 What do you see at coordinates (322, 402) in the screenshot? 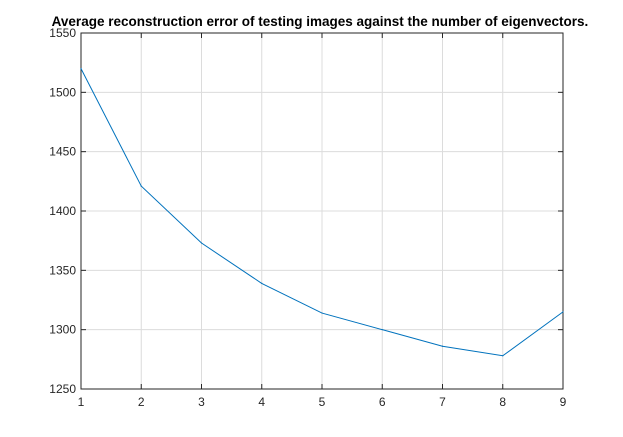
I see `x-tick-label: 5` at bounding box center [322, 402].